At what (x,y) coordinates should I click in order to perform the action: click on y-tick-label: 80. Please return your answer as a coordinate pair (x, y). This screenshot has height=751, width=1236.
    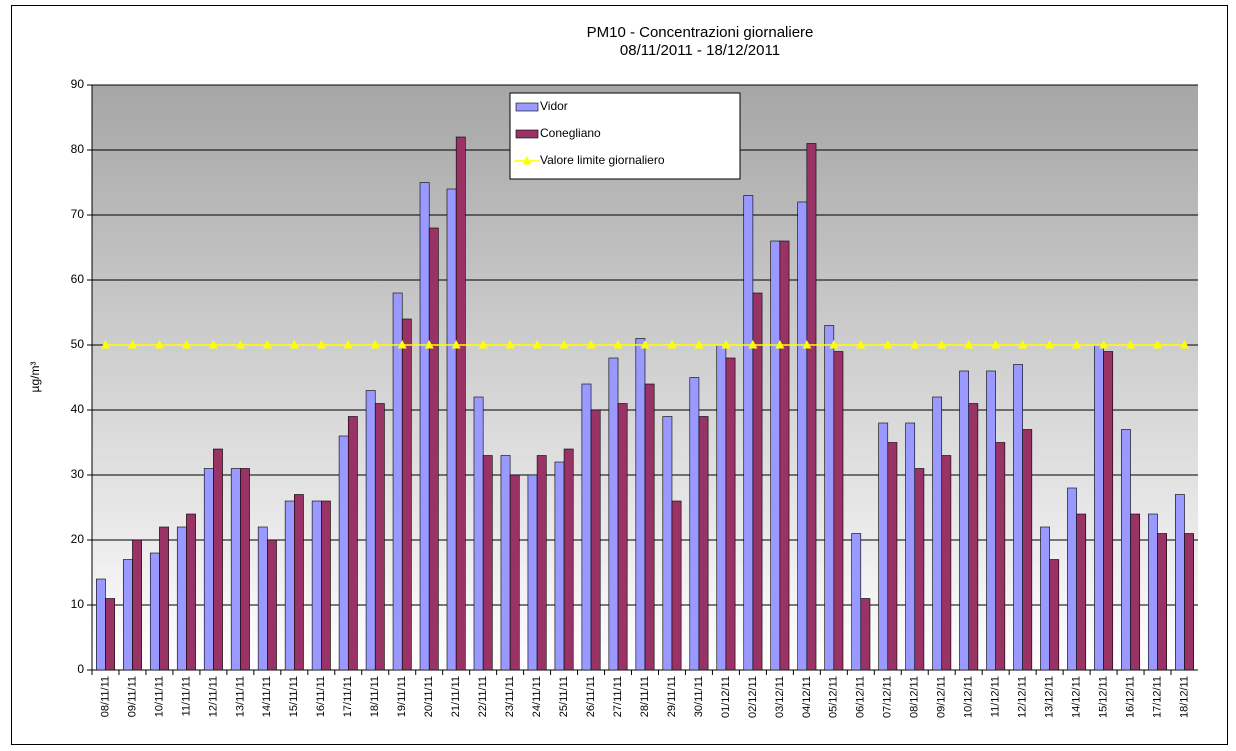
    Looking at the image, I should click on (78, 149).